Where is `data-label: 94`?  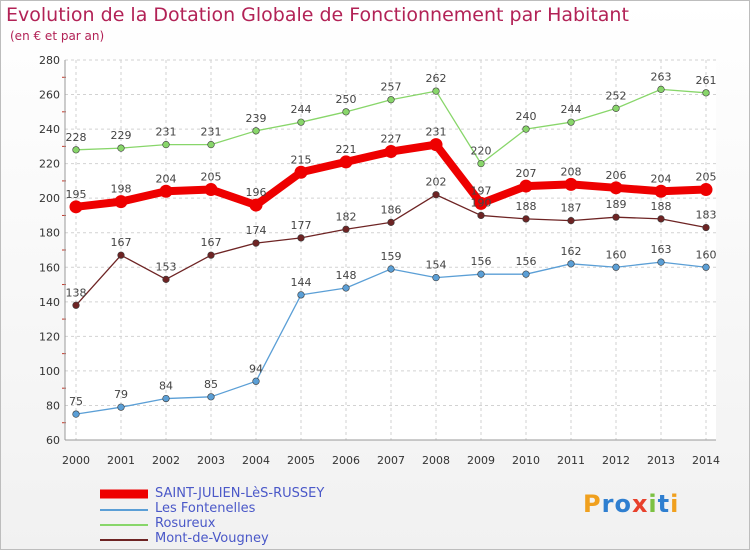
data-label: 94 is located at coordinates (256, 368).